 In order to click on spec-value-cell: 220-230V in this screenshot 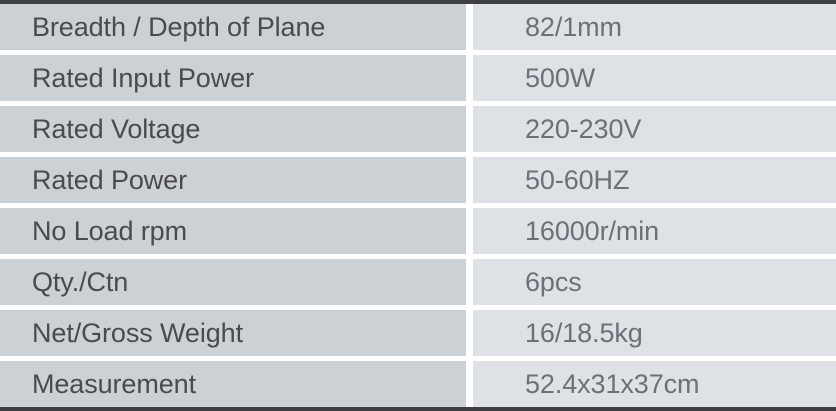, I will do `click(654, 129)`.